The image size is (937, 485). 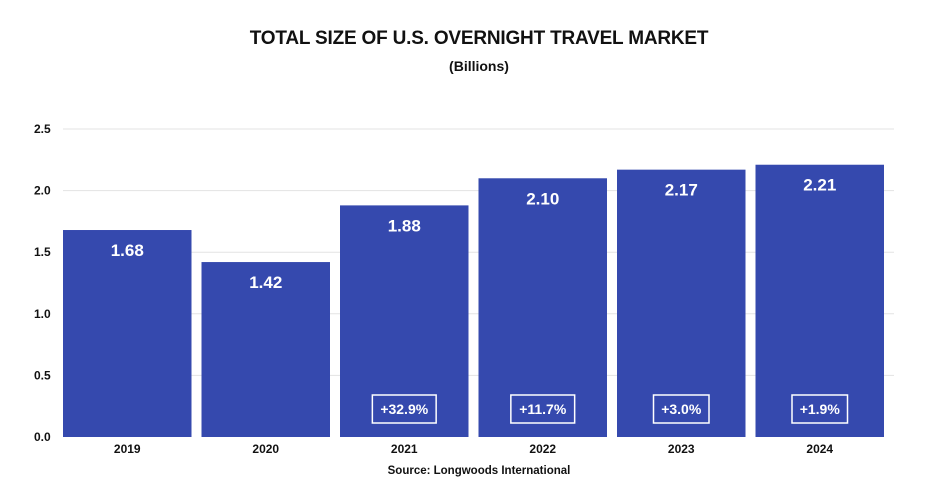 What do you see at coordinates (479, 471) in the screenshot?
I see `chart-source: Source: Longwoods International` at bounding box center [479, 471].